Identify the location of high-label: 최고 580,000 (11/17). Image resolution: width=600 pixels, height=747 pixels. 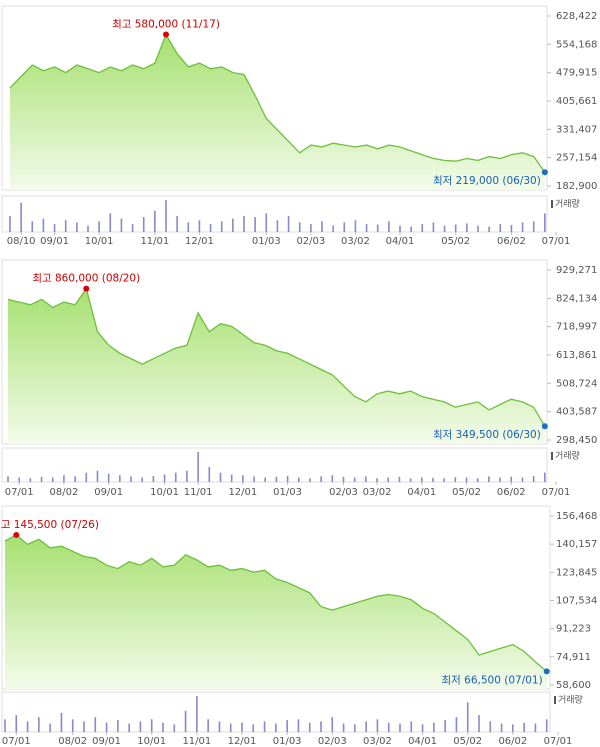
(166, 24).